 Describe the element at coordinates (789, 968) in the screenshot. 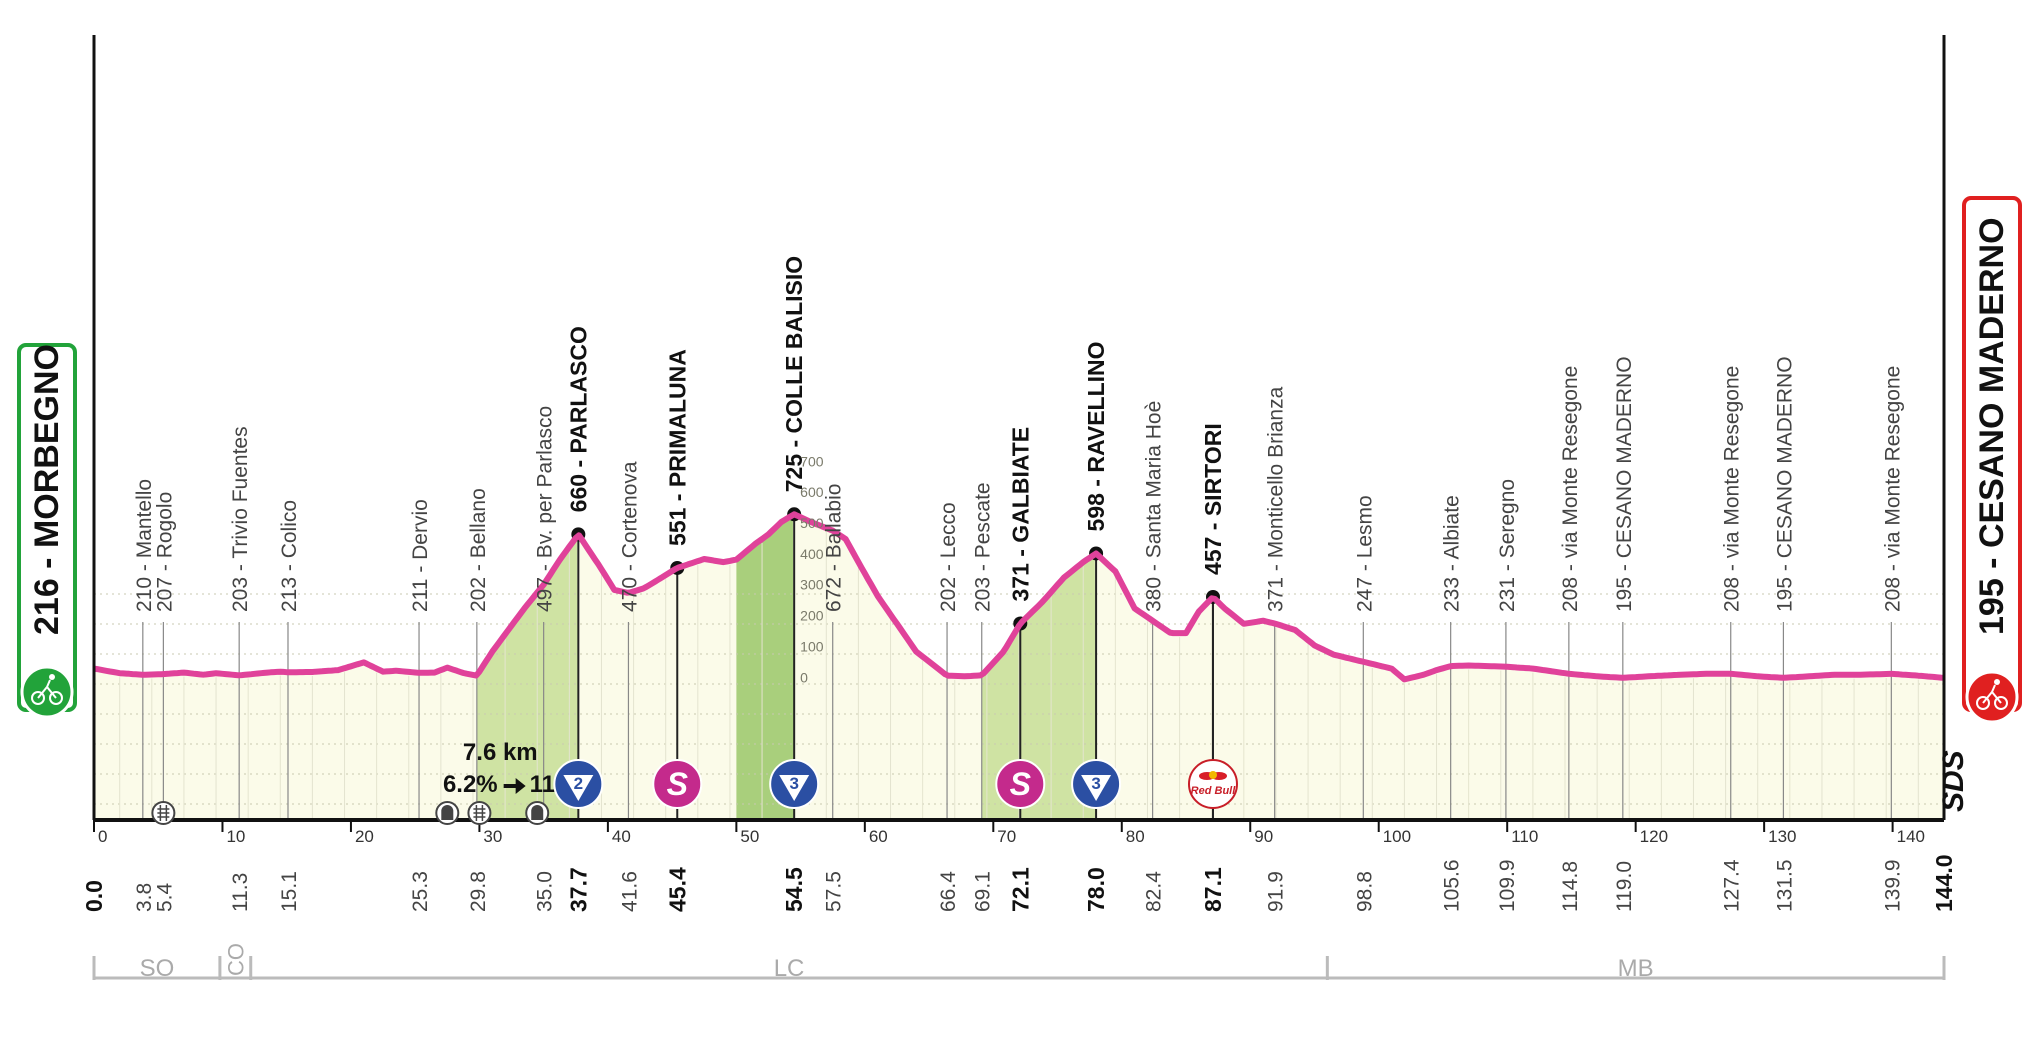

I see `province-label: LC` at that location.